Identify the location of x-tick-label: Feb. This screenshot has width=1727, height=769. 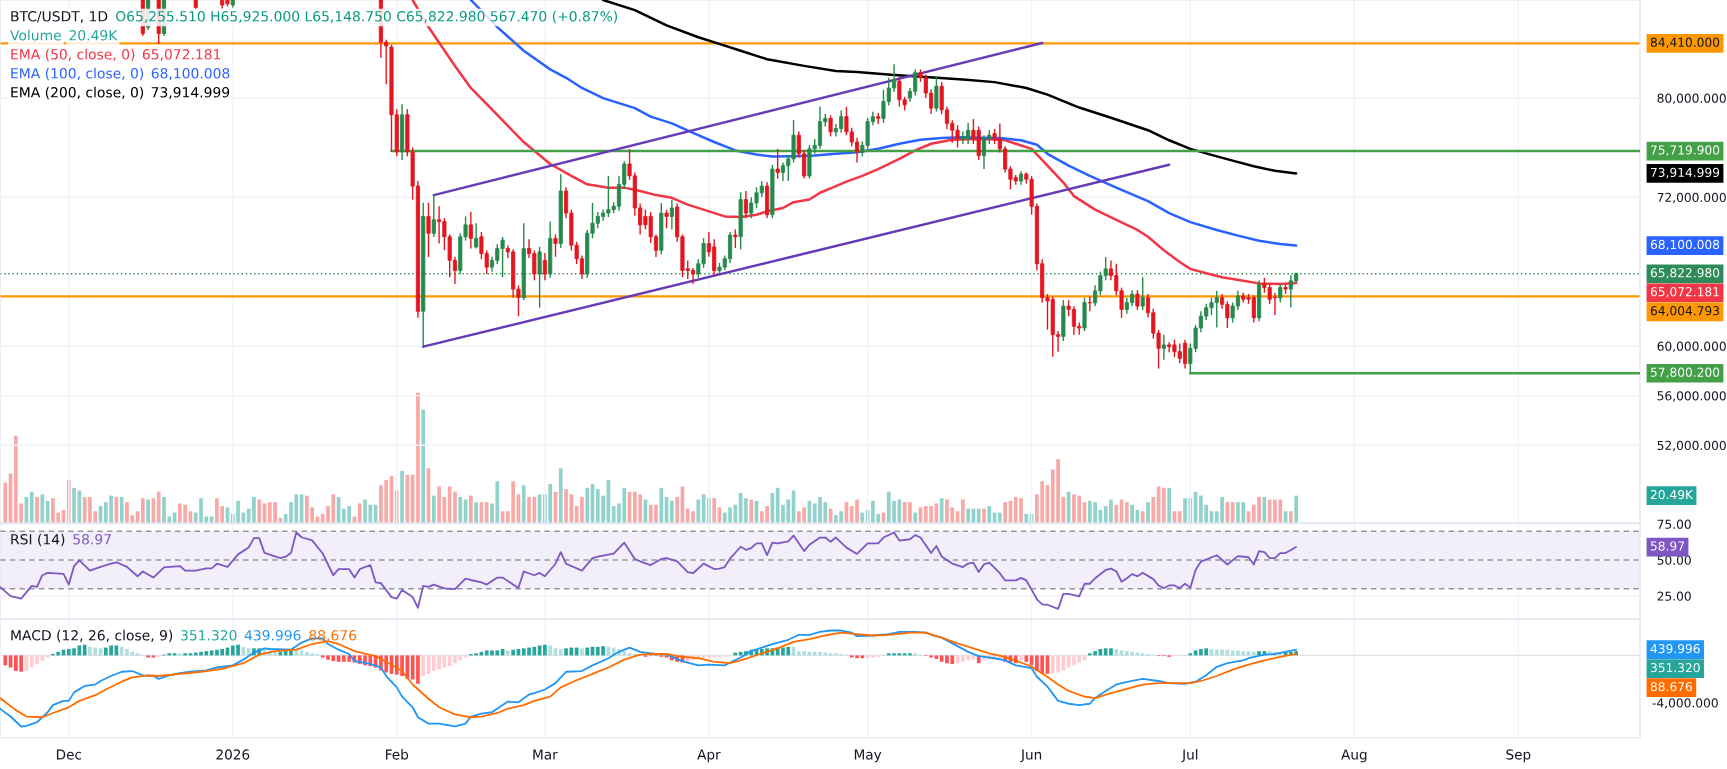
(397, 754).